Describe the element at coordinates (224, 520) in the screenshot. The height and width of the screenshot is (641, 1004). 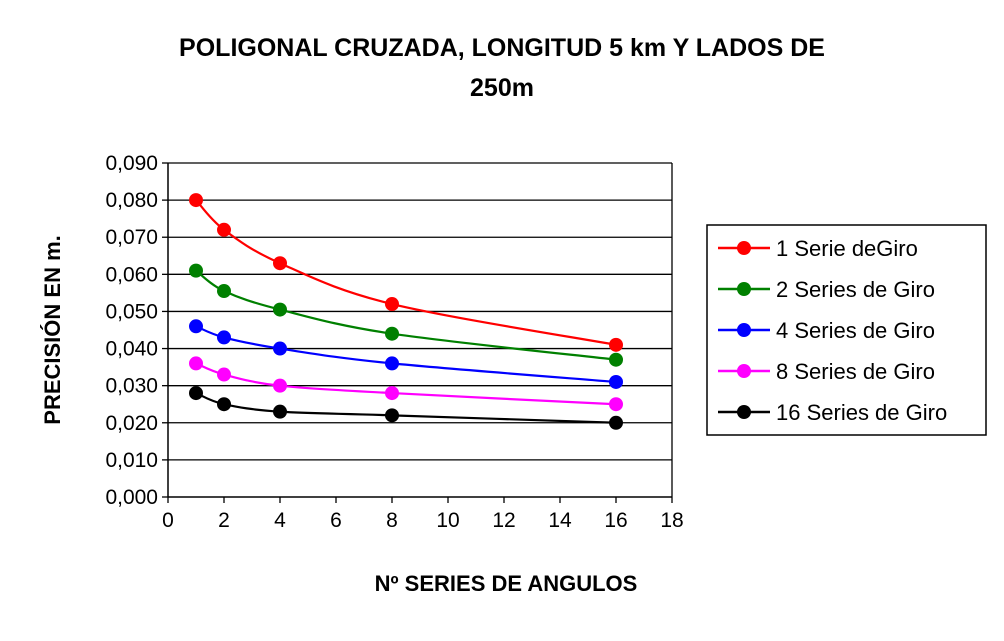
I see `x-tick-label: 2` at that location.